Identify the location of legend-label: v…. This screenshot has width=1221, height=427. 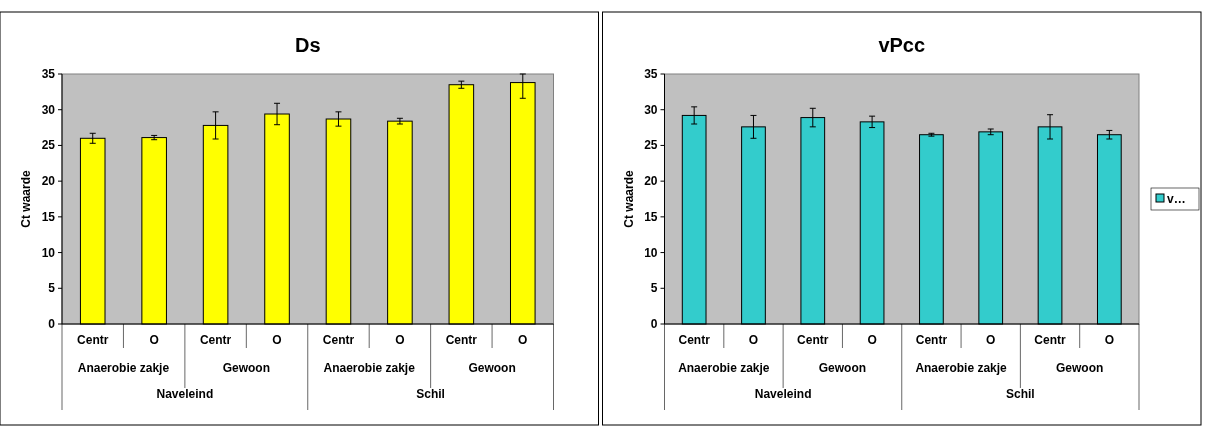
(1176, 199).